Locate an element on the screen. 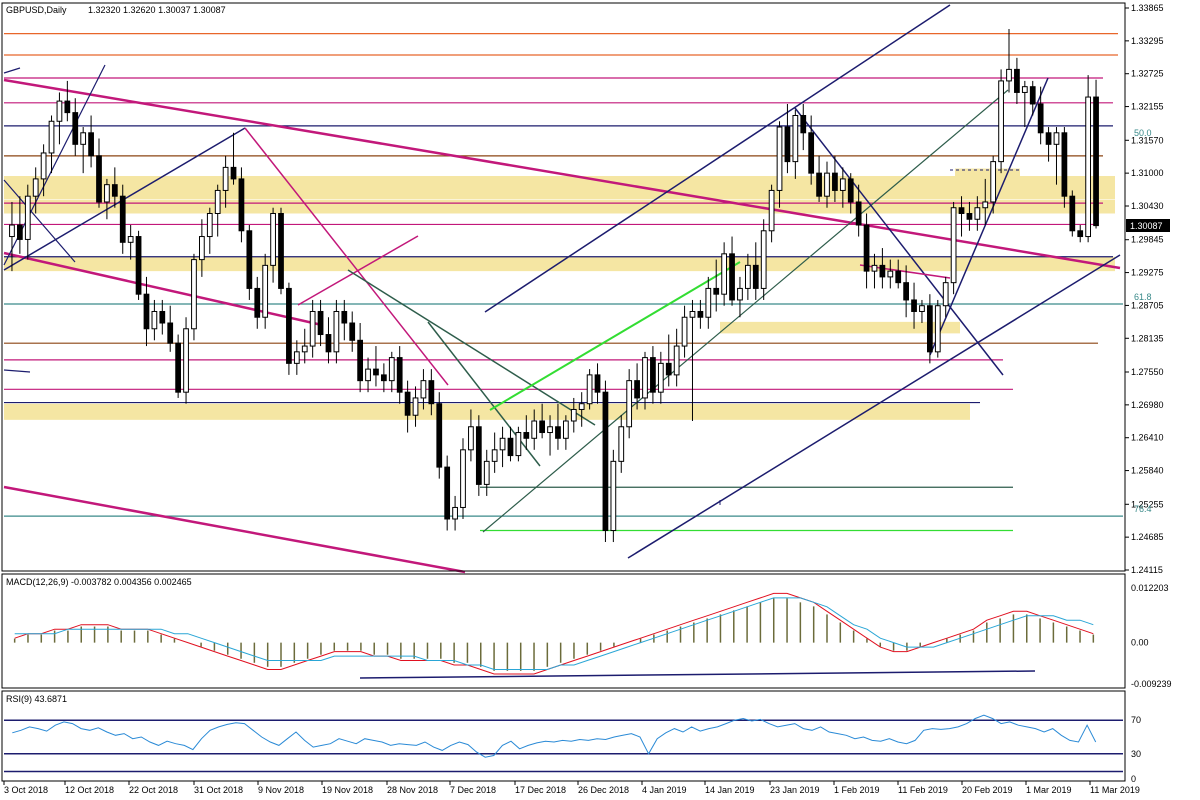 This screenshot has width=1200, height=800. rsi-pane is located at coordinates (563, 743).